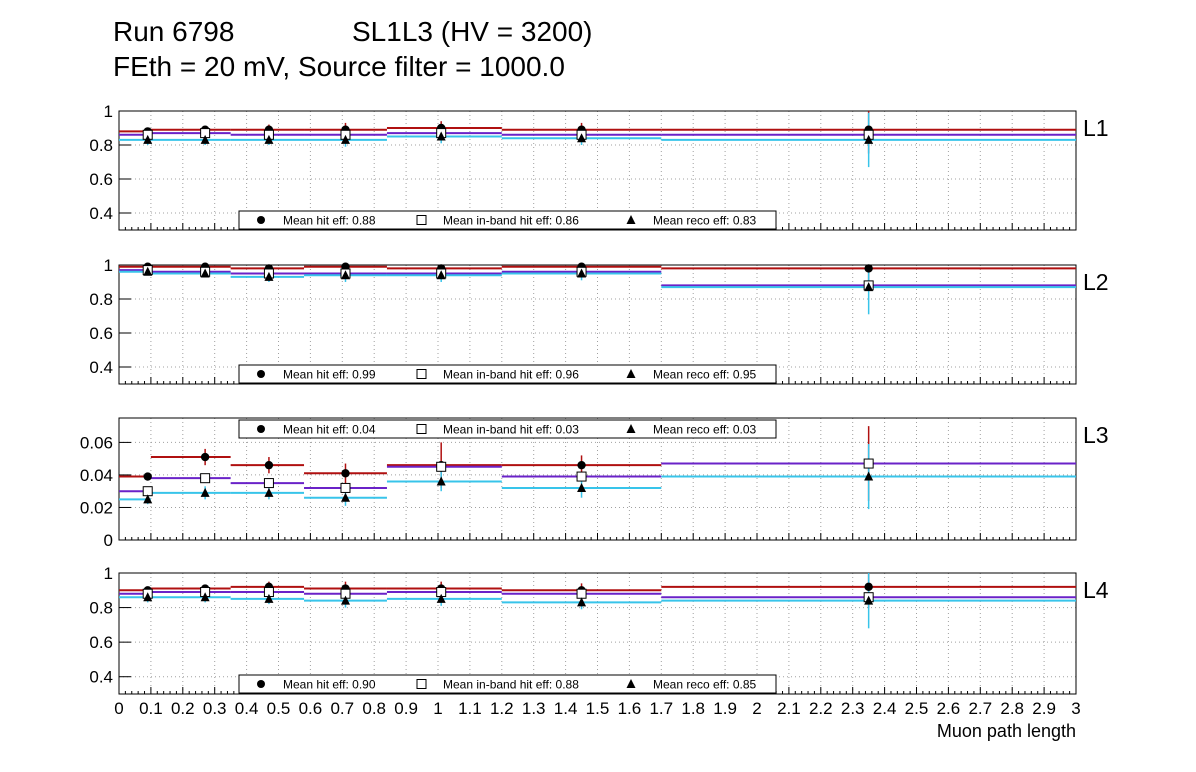  Describe the element at coordinates (511, 221) in the screenshot. I see `legend-inband-label: Mean in-band hit eff: 0.86` at that location.